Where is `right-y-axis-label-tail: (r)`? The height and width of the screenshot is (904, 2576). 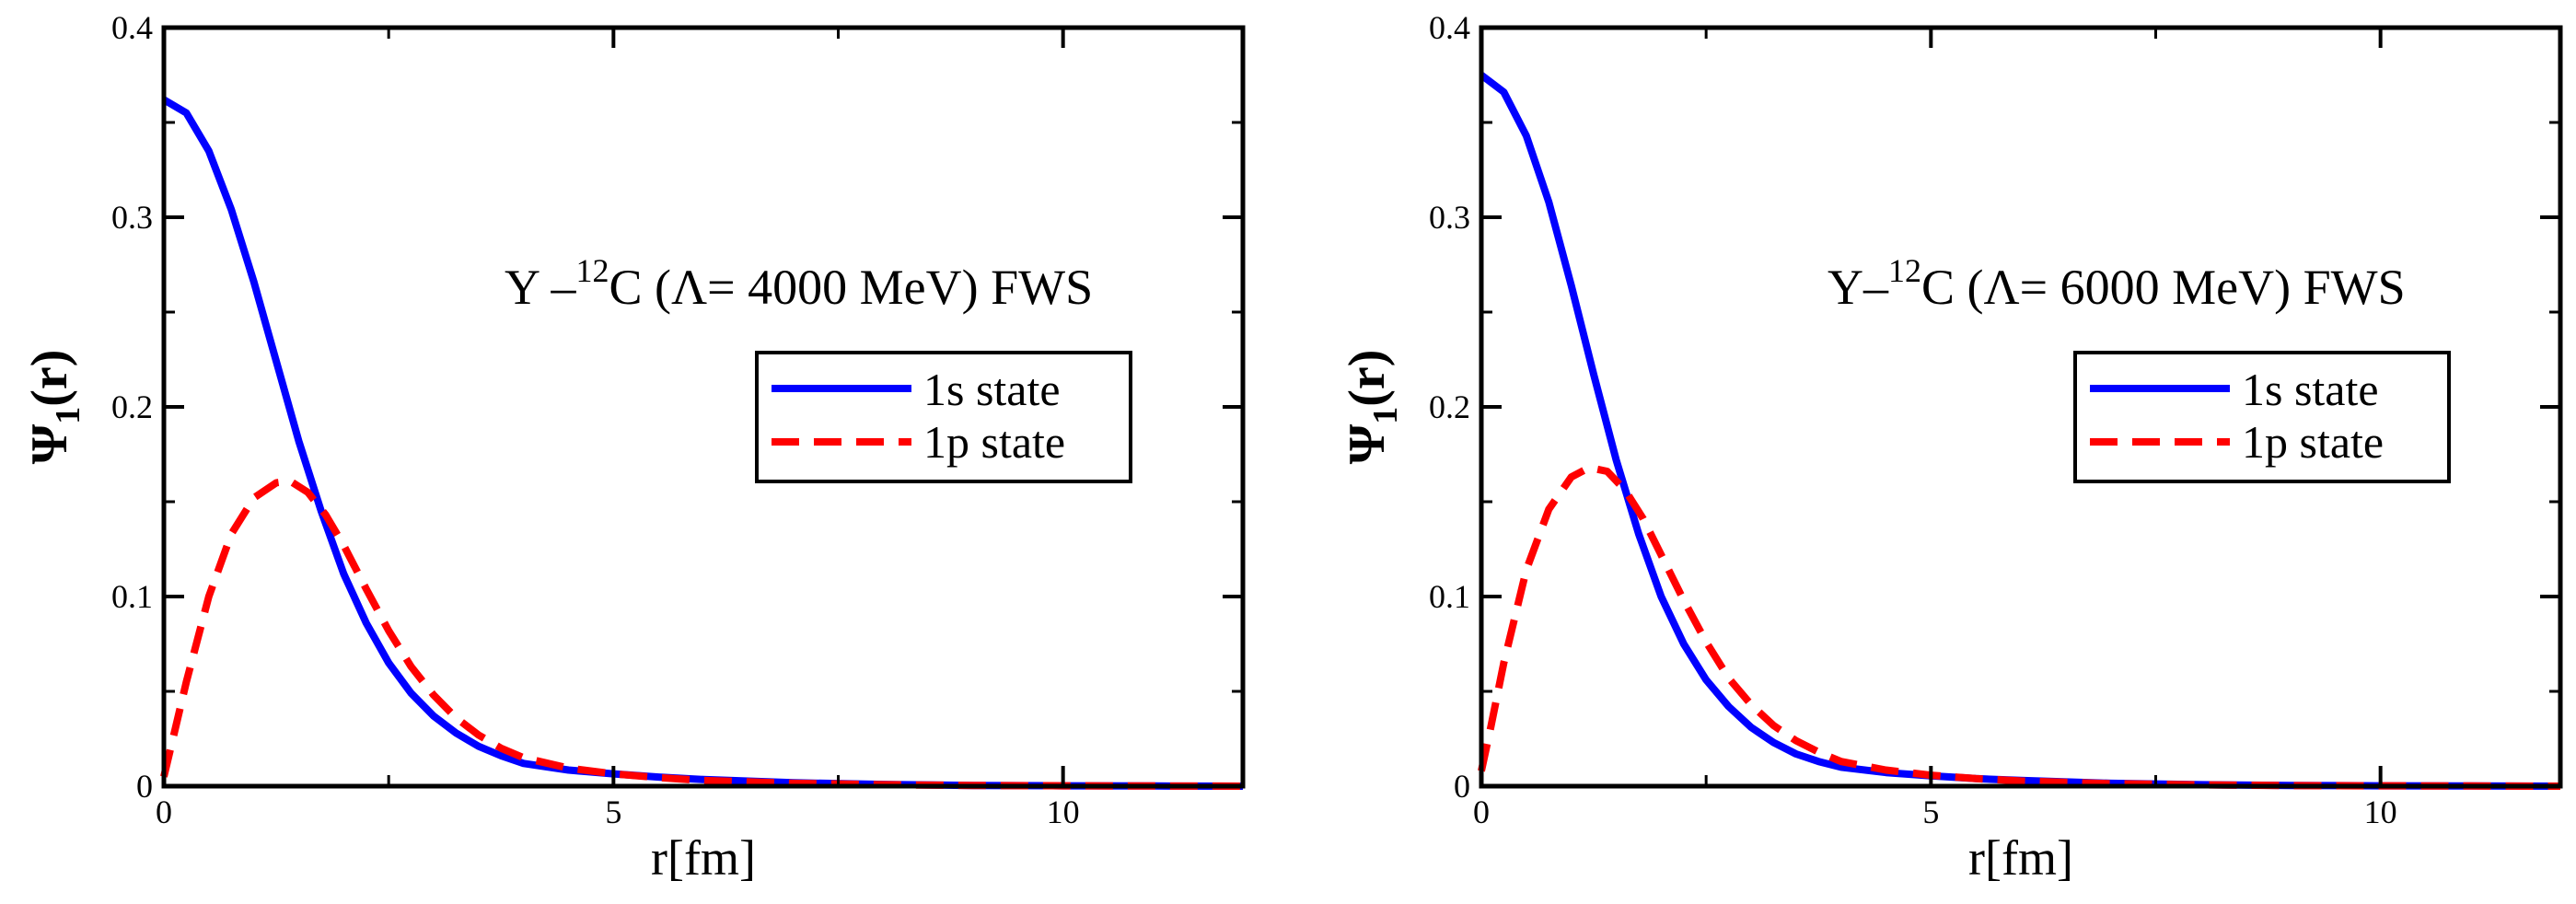 right-y-axis-label-tail: (r) is located at coordinates (1367, 378).